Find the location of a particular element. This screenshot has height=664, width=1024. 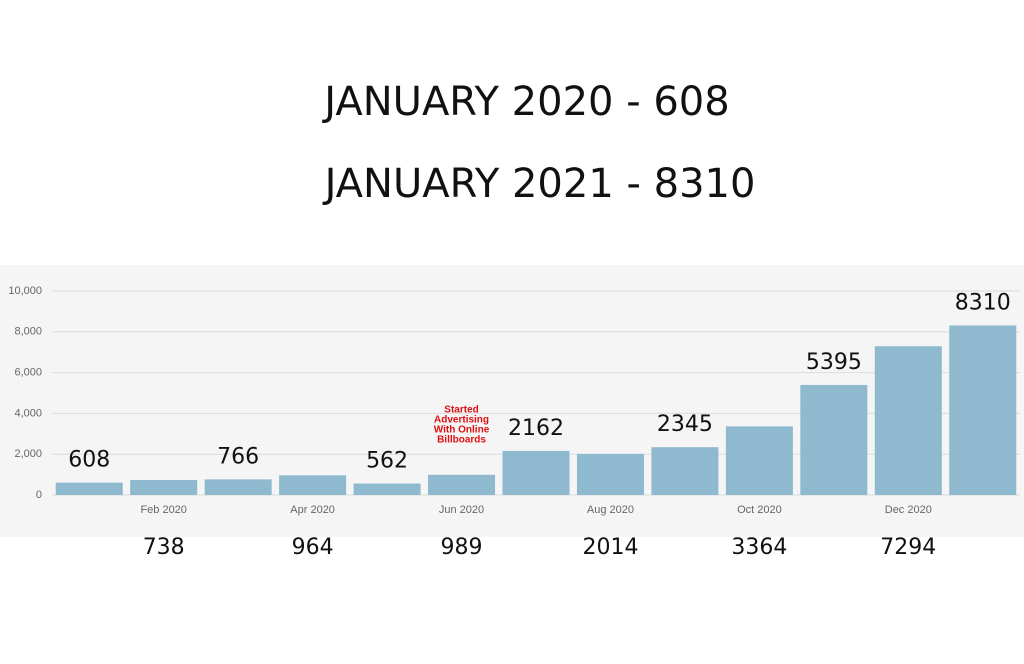

x-tick-label: Apr 2020 is located at coordinates (312, 510).